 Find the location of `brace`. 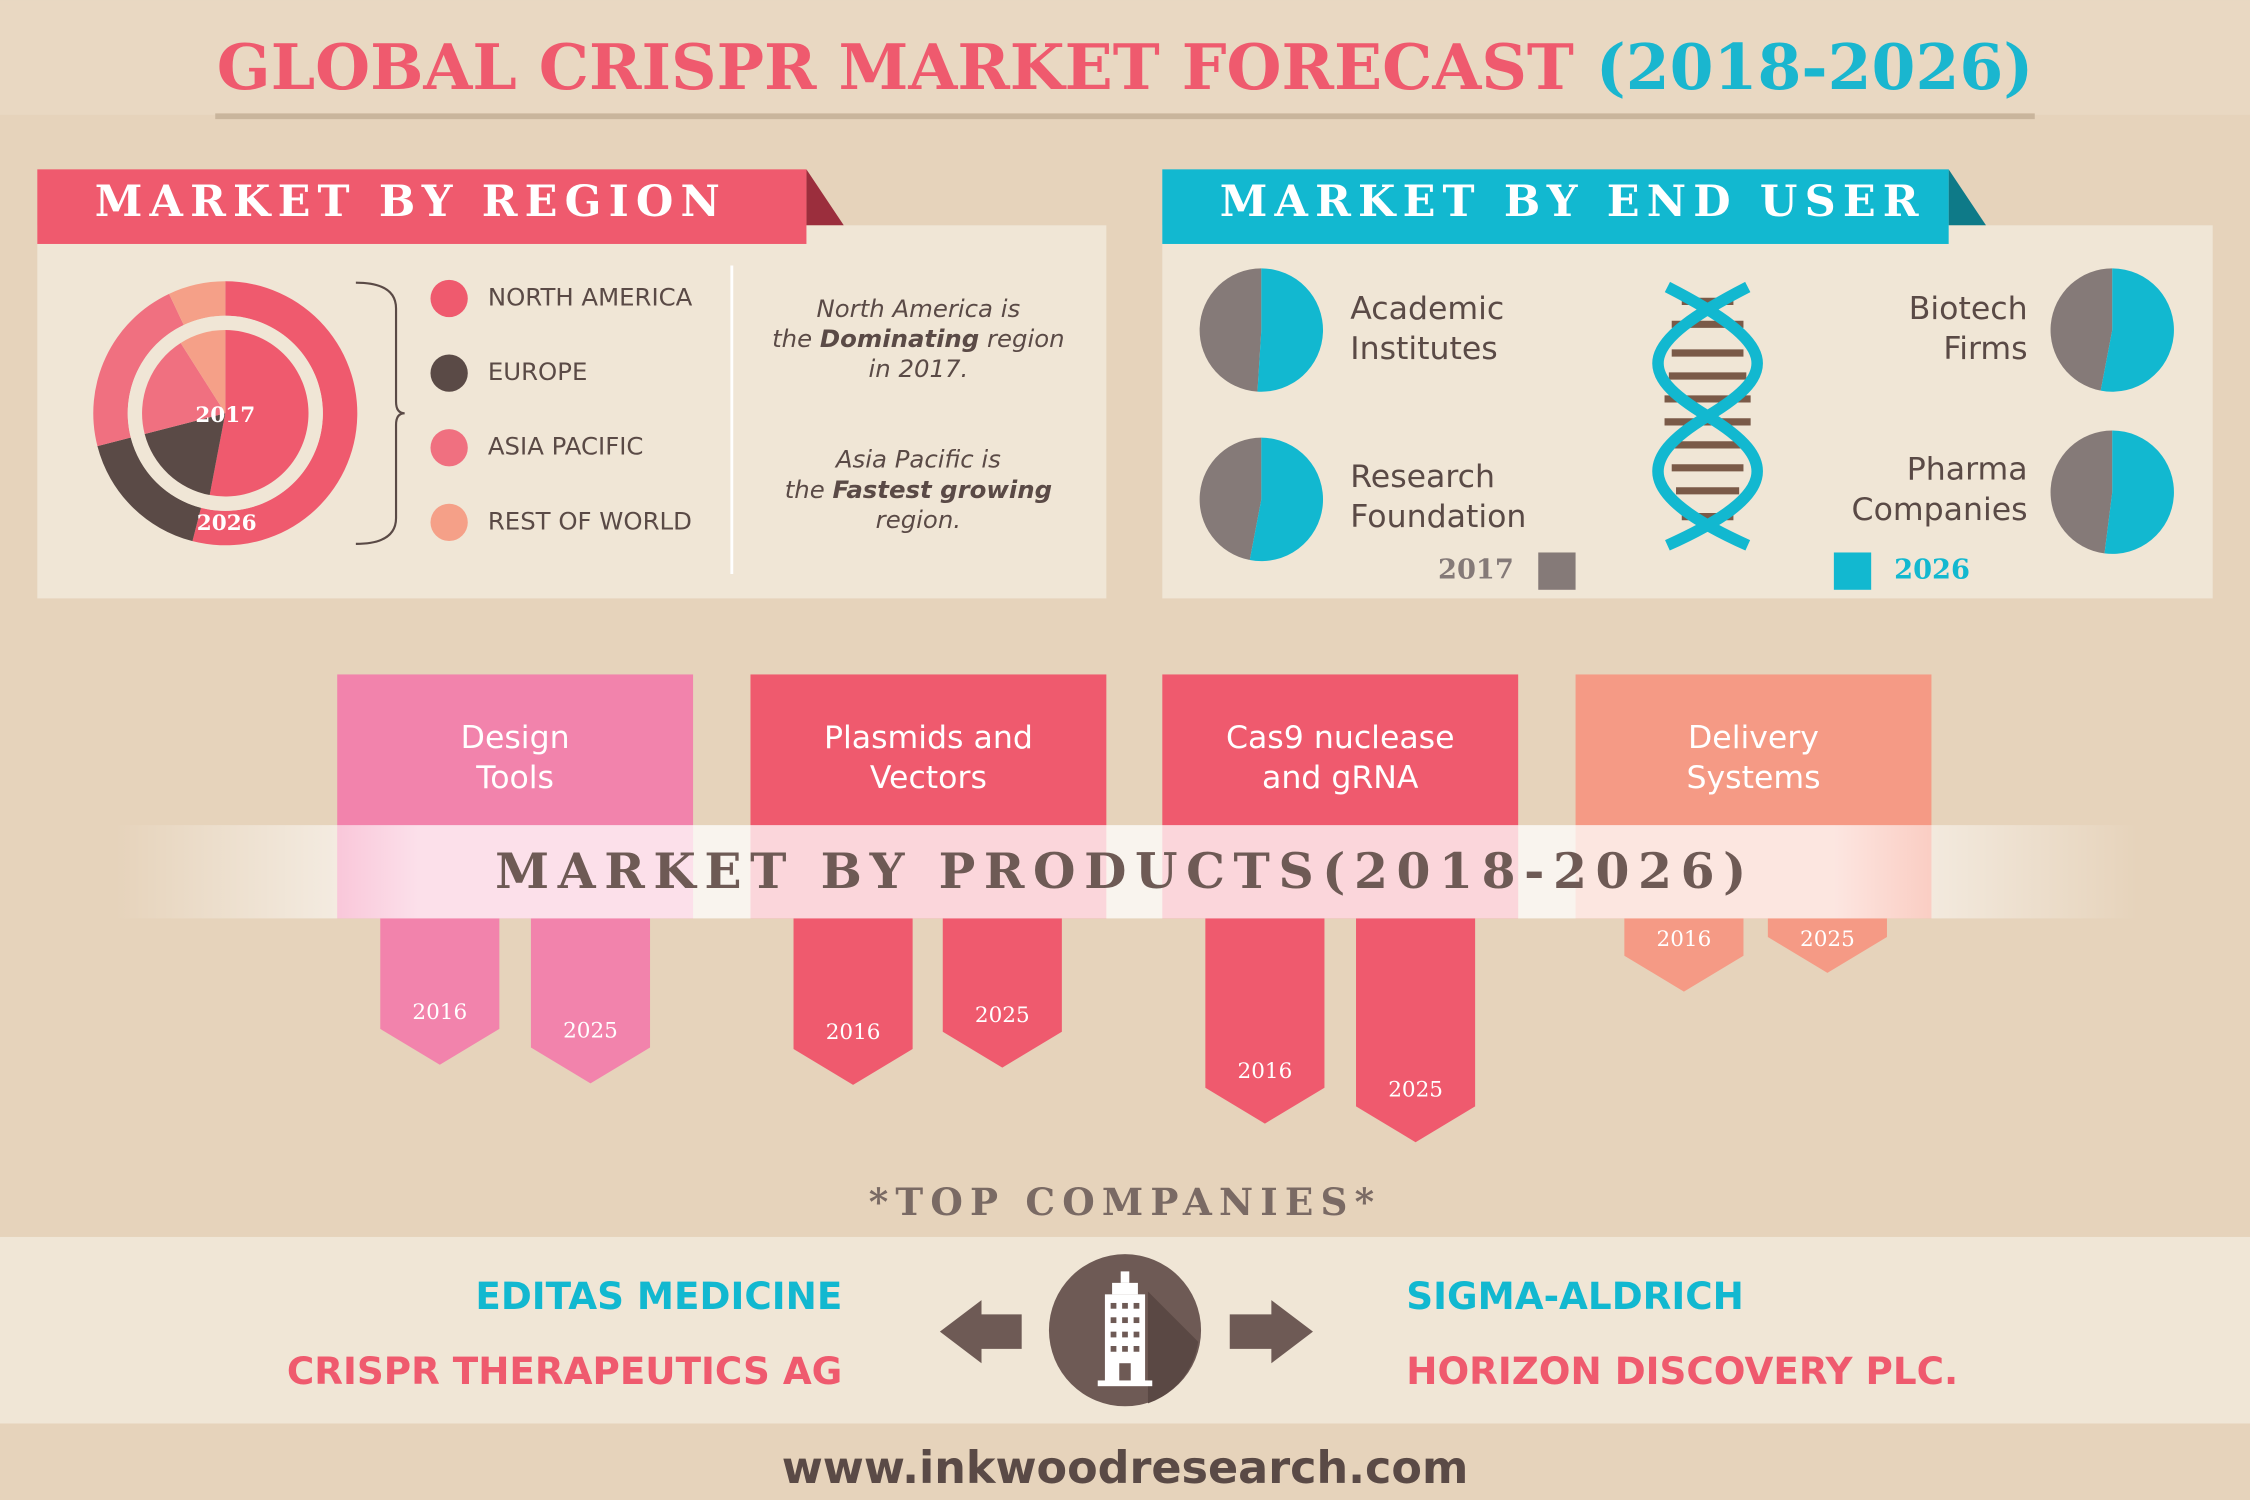

brace is located at coordinates (380, 413).